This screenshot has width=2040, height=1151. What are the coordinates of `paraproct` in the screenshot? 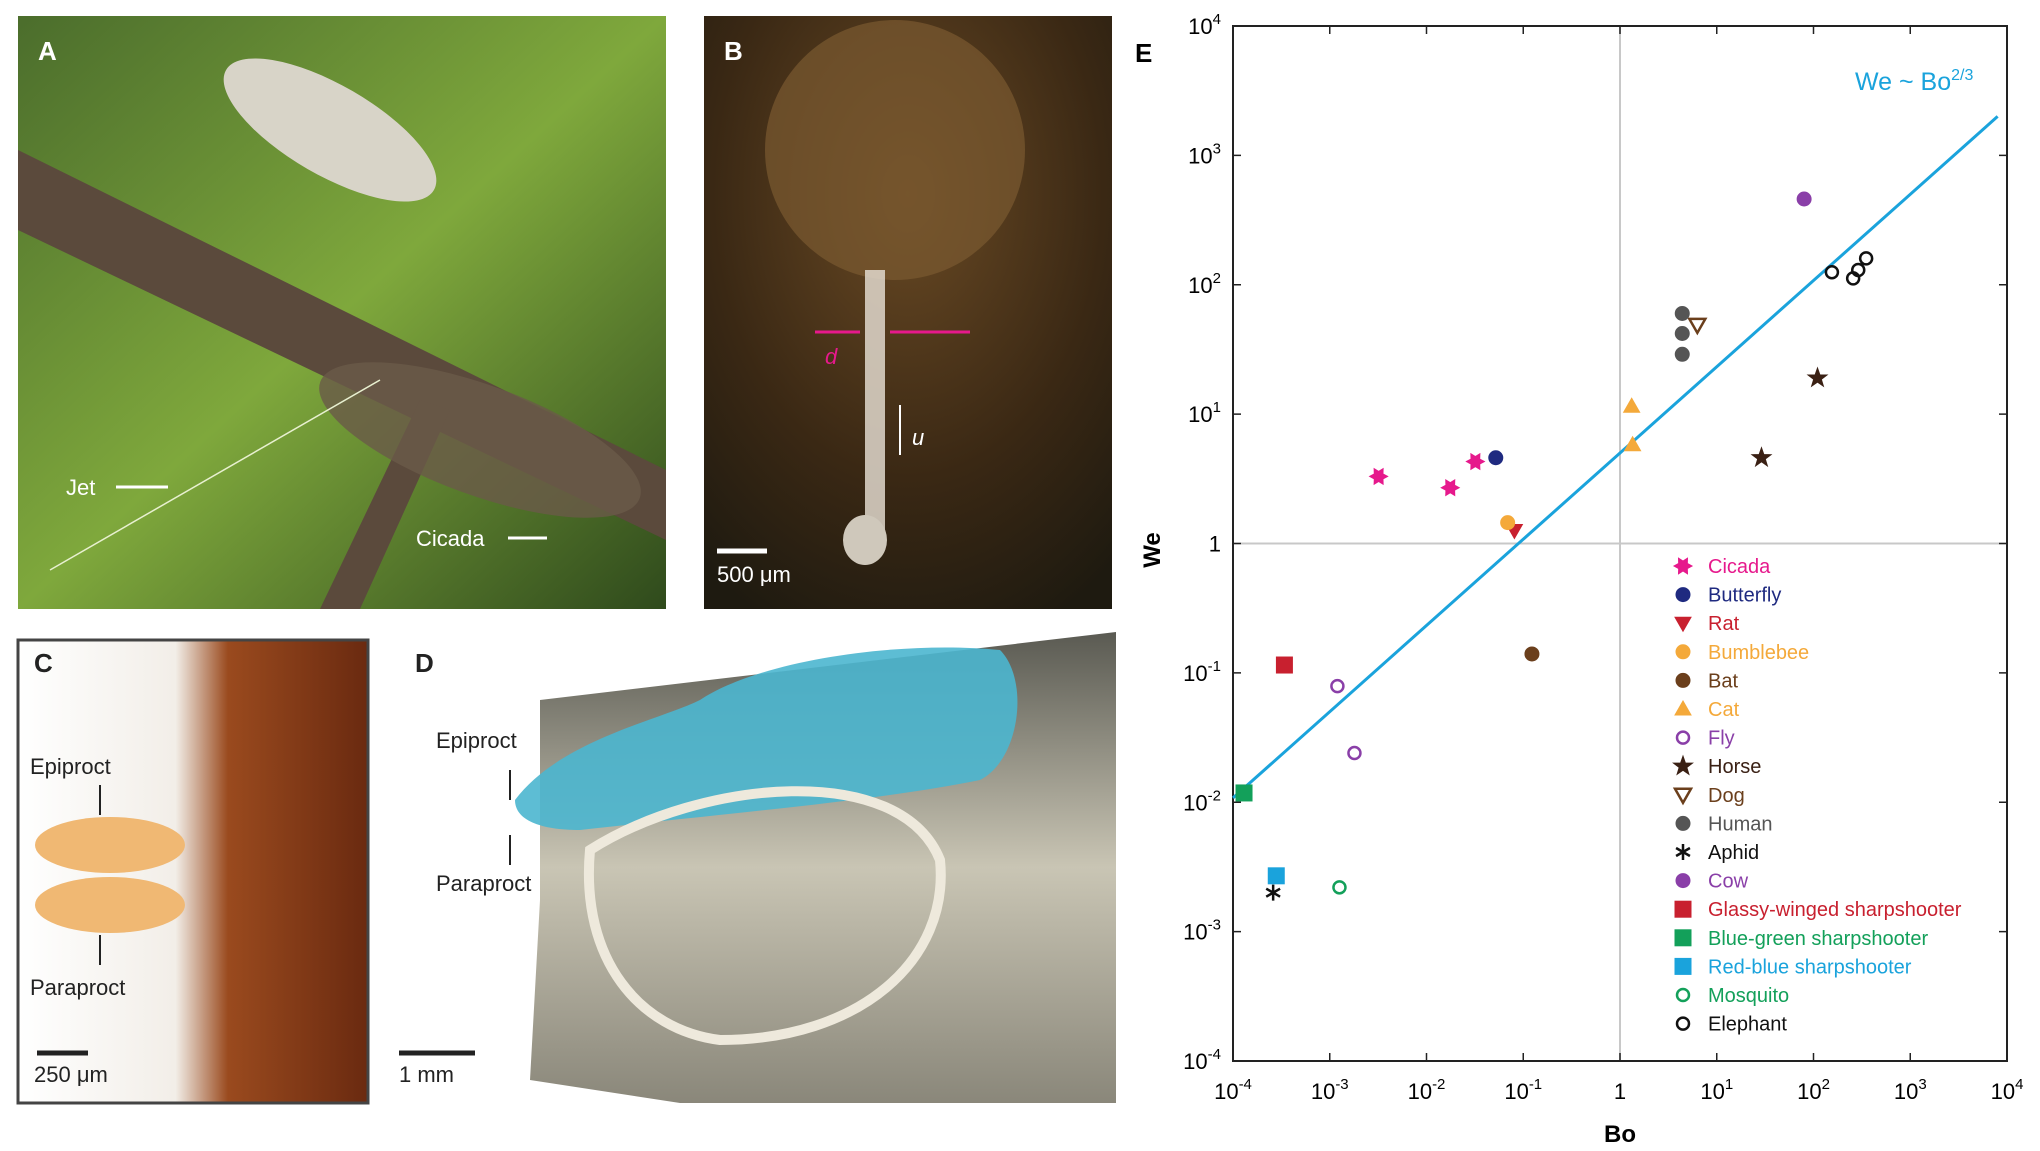 It's located at (764, 916).